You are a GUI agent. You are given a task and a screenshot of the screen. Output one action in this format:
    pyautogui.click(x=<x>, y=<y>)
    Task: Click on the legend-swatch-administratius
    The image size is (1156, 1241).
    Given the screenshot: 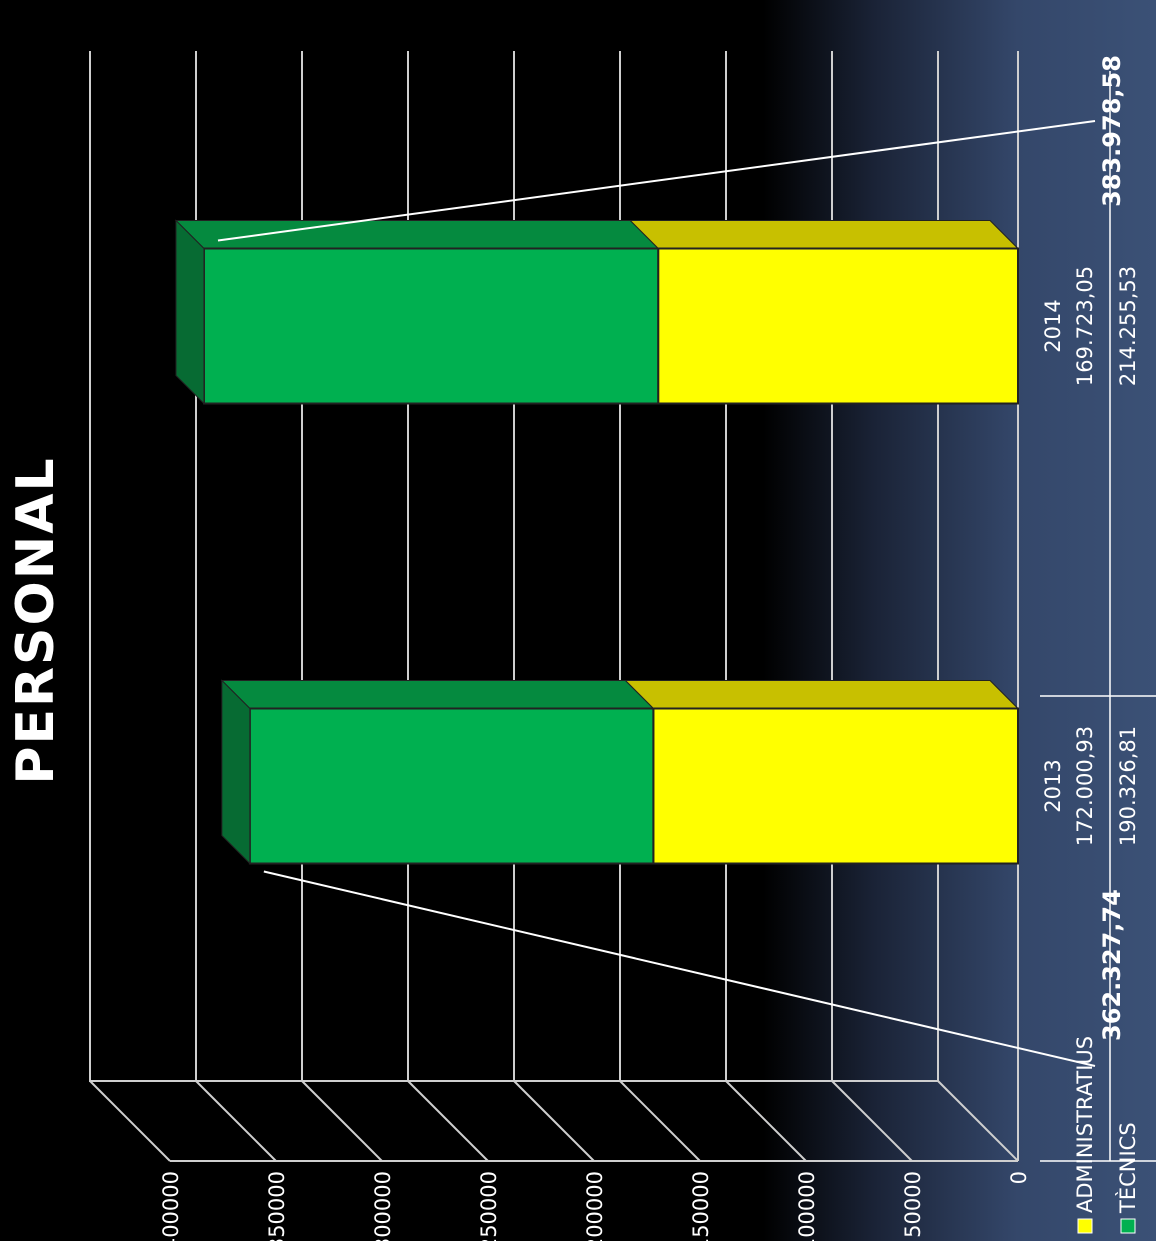 What is the action you would take?
    pyautogui.click(x=1085, y=1226)
    